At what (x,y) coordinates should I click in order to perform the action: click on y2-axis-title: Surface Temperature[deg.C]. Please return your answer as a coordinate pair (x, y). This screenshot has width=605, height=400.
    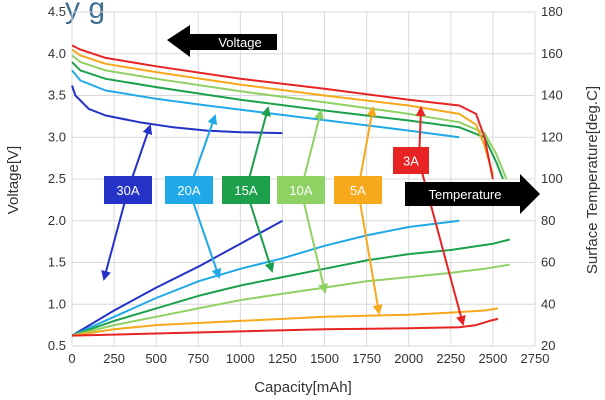
    Looking at the image, I should click on (592, 180).